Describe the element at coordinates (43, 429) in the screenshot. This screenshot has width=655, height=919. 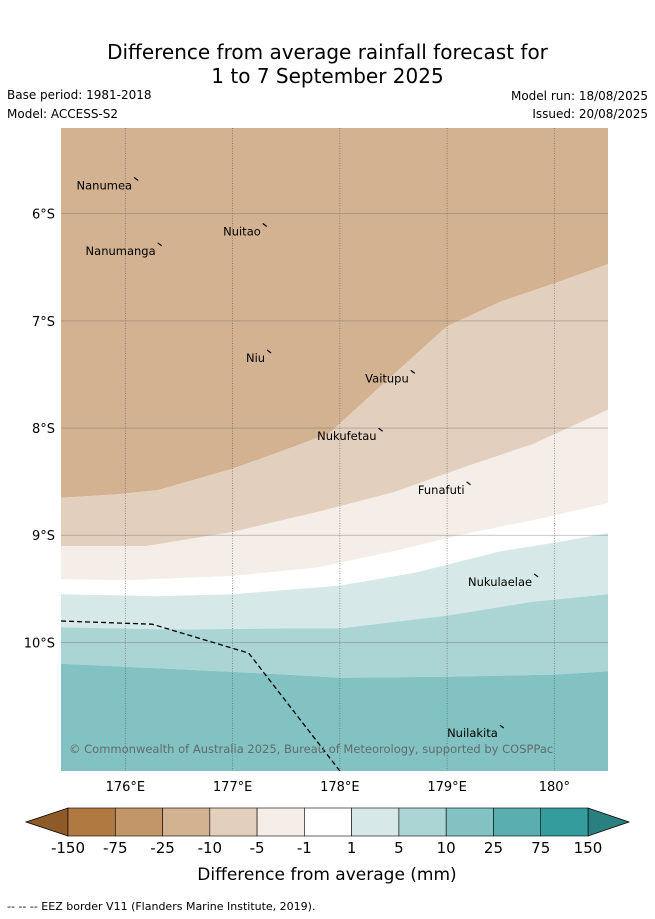
I see `lat-tick-label: 8°S` at that location.